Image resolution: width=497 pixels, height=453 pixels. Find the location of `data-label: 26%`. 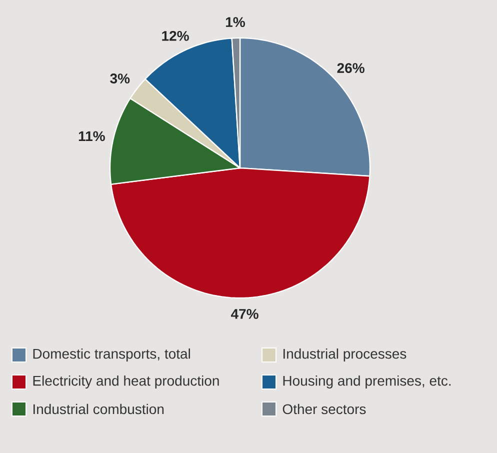

data-label: 26% is located at coordinates (350, 68).